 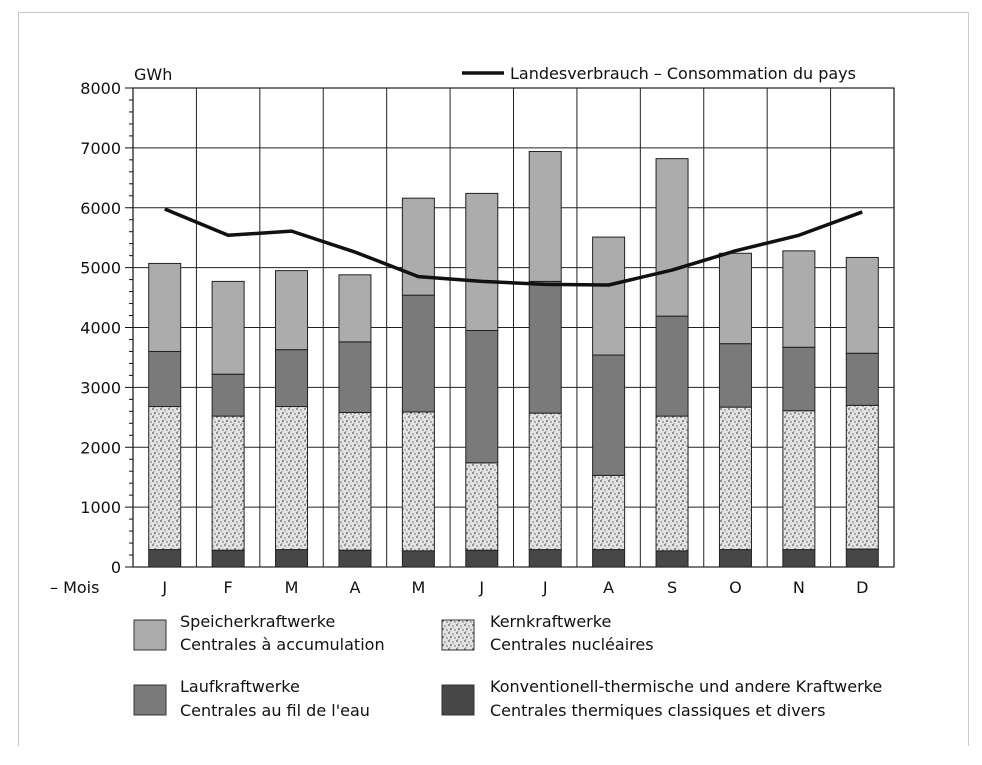 What do you see at coordinates (100, 88) in the screenshot?
I see `y-tick-label: 8000` at bounding box center [100, 88].